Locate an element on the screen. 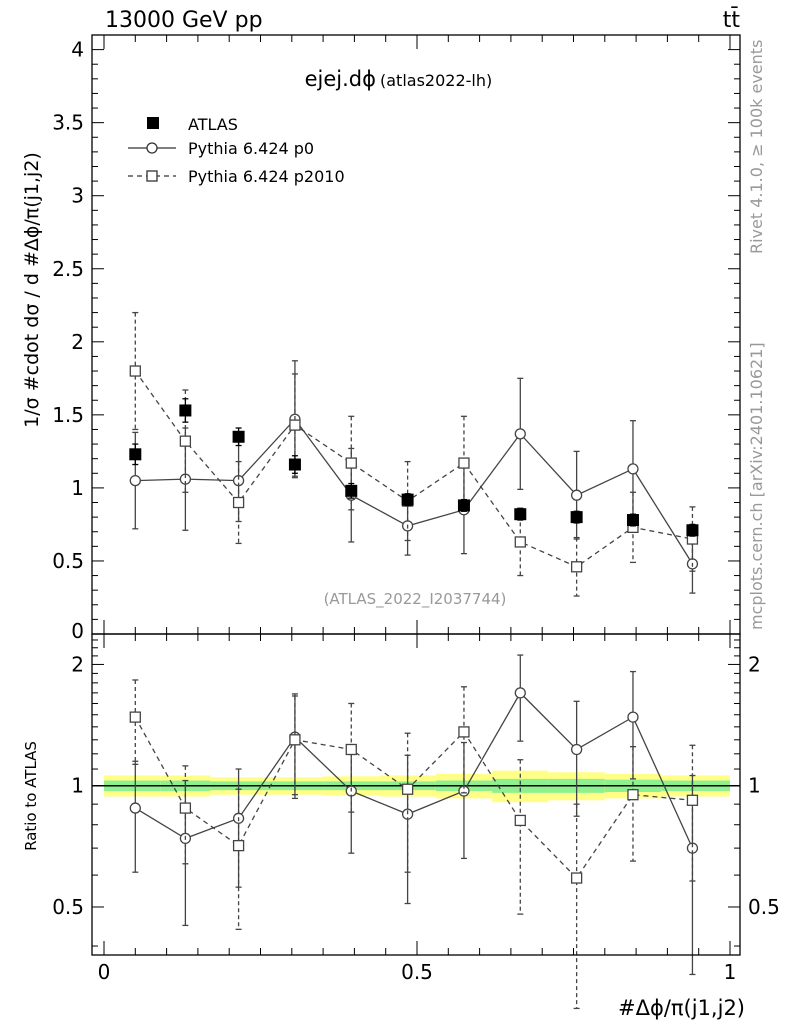 Image resolution: width=786 pixels, height=1028 pixels. main-y-tick-label: 2.5 is located at coordinates (68, 269).